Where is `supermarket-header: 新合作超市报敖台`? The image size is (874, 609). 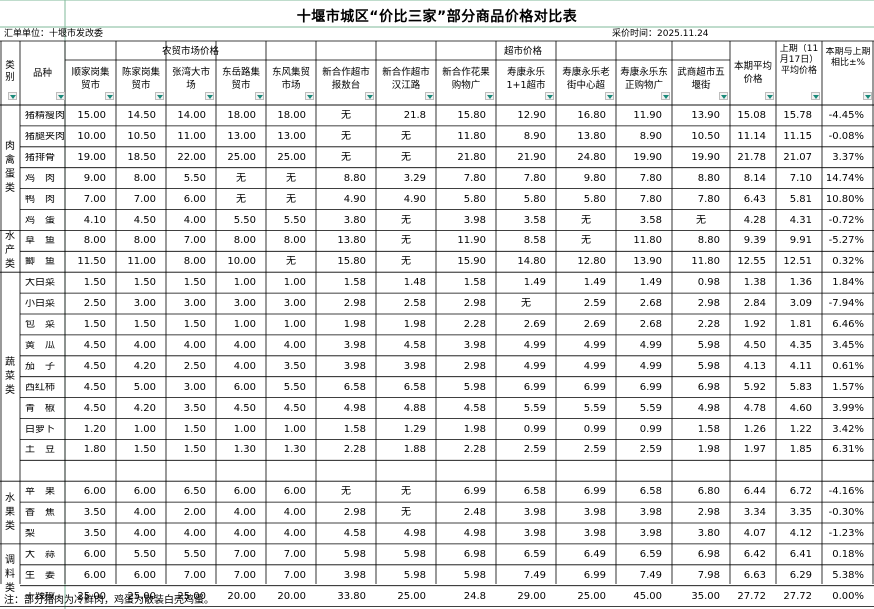 supermarket-header: 新合作超市报敖台 is located at coordinates (346, 79).